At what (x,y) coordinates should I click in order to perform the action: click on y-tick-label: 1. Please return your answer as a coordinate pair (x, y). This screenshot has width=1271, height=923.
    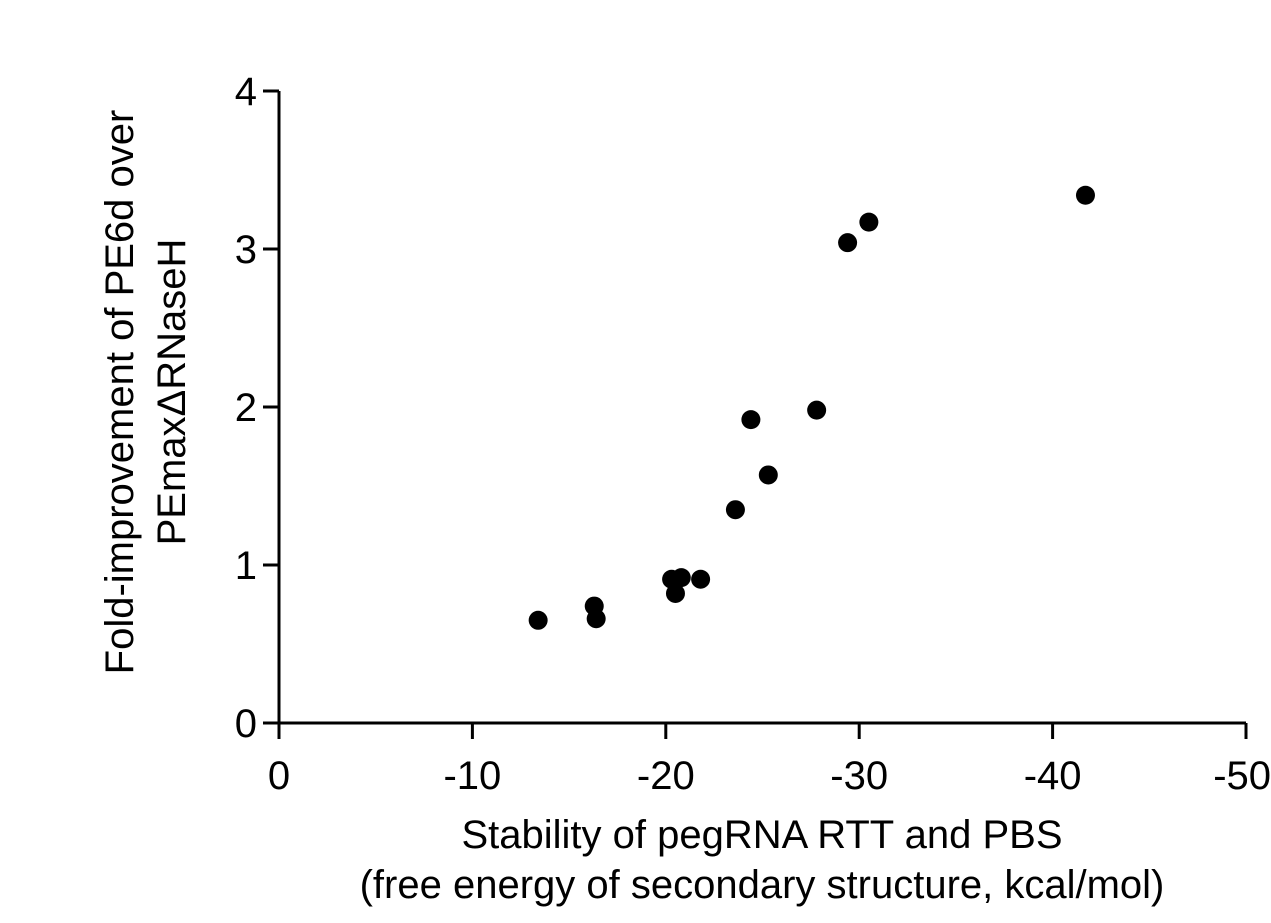
    Looking at the image, I should click on (246, 566).